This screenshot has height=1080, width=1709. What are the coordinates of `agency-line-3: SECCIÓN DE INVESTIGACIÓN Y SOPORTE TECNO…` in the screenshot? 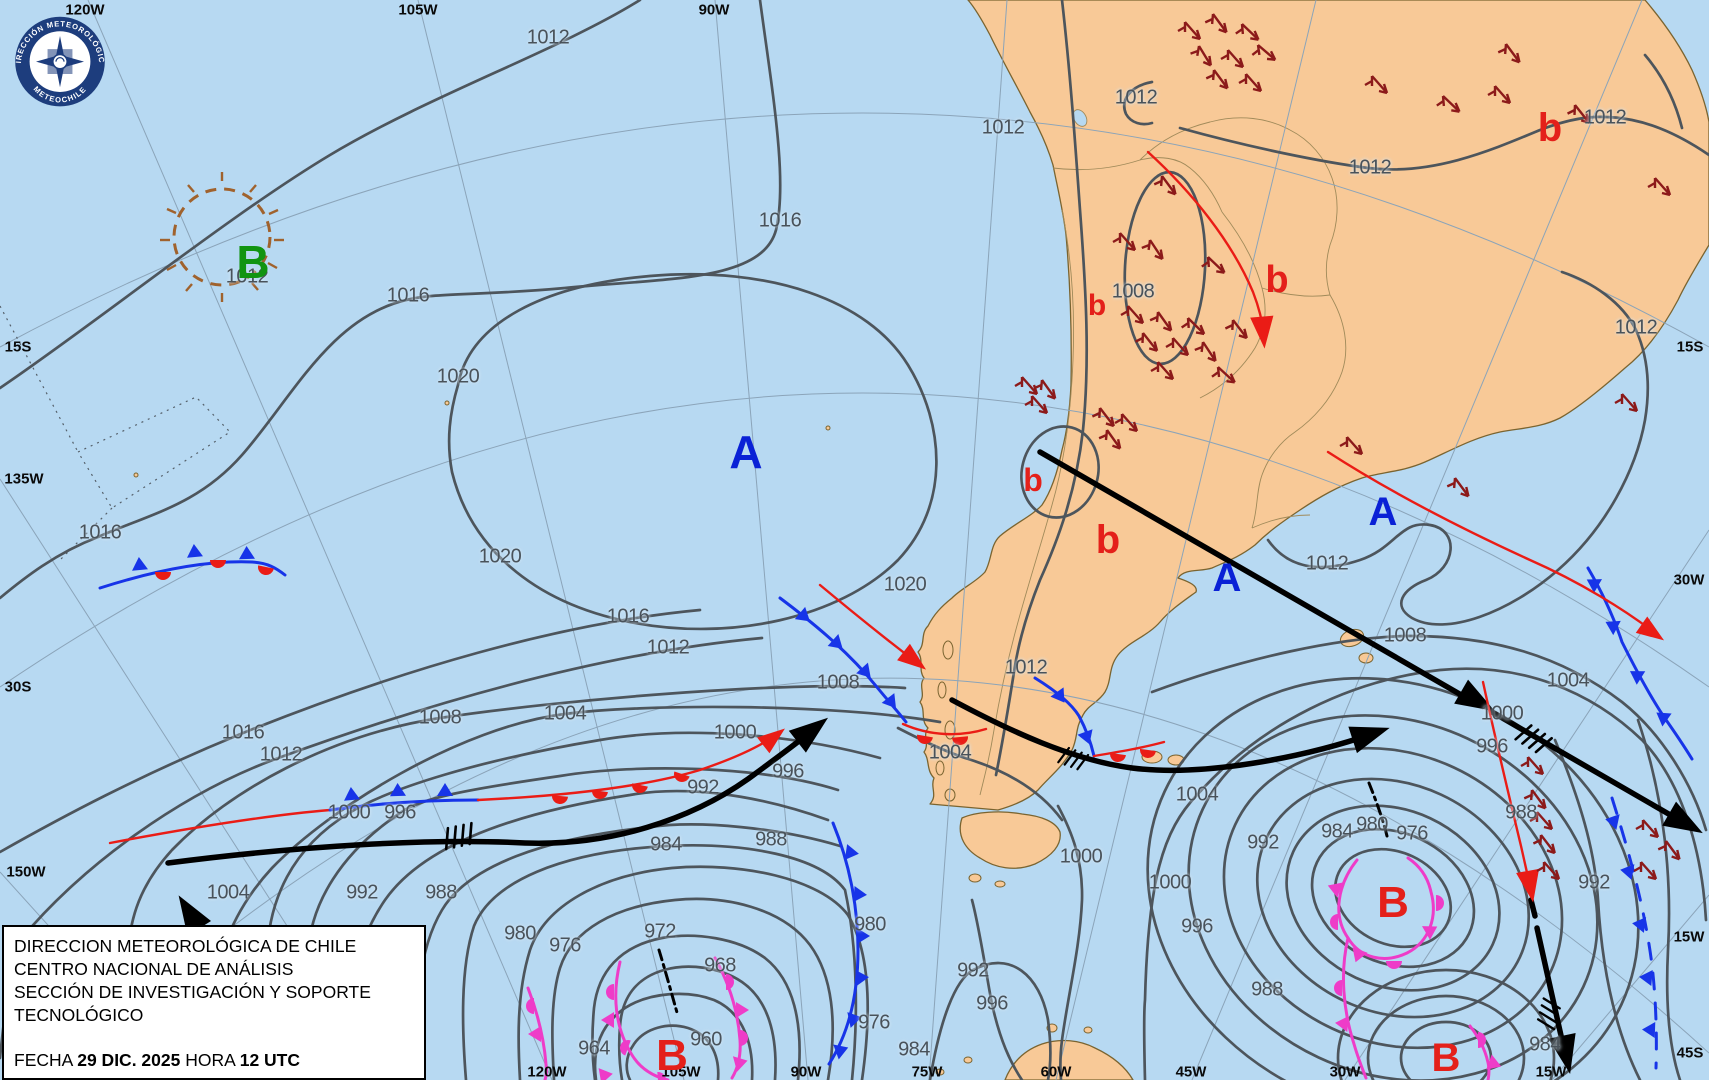 It's located at (192, 1003).